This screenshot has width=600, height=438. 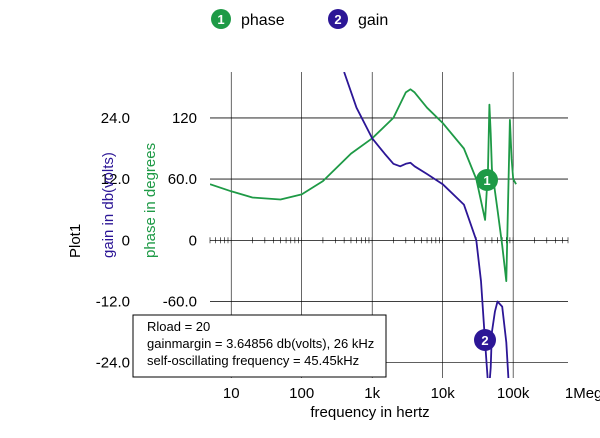 I want to click on legend-gain-marker-label: 2, so click(x=337, y=19).